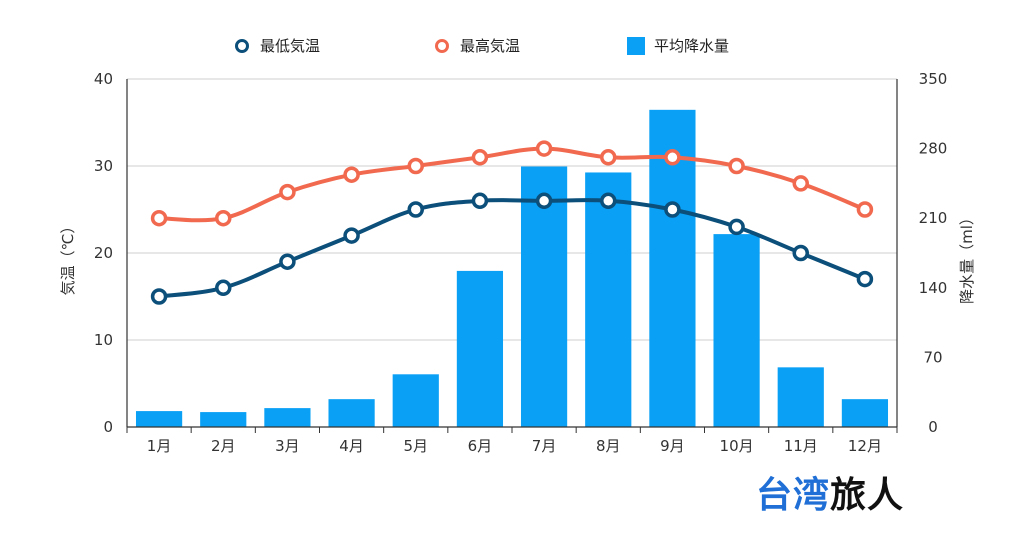 Image resolution: width=1024 pixels, height=538 pixels. What do you see at coordinates (793, 495) in the screenshot?
I see `watermark-blue-text: 台湾` at bounding box center [793, 495].